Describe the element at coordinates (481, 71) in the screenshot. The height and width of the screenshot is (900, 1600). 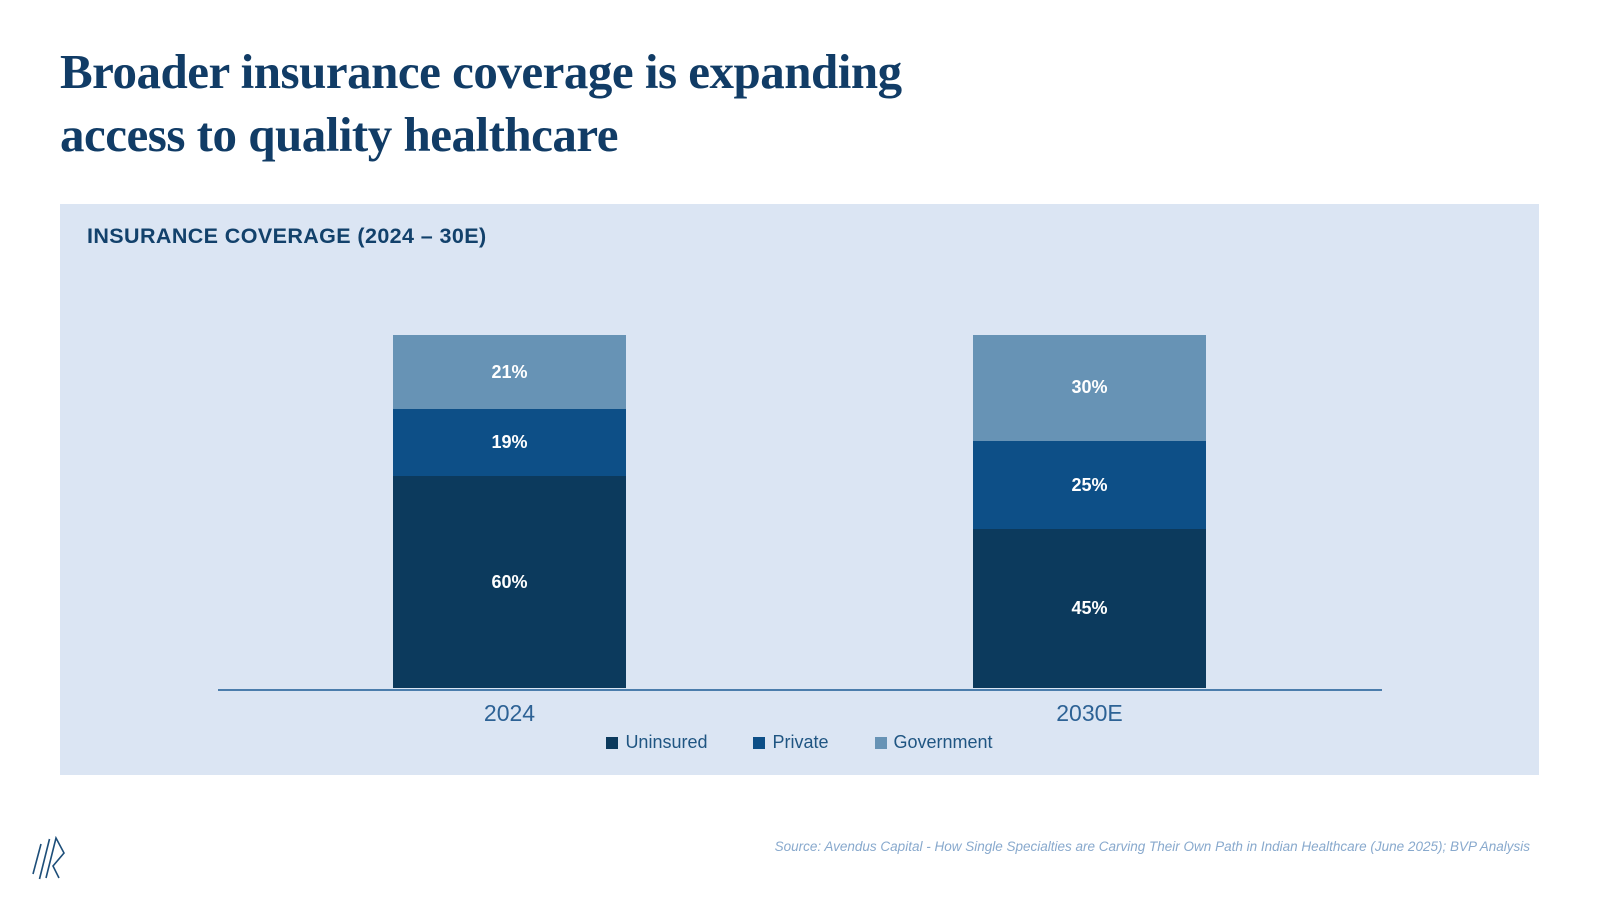
I see `title-line-1: Broader insurance coverage is expanding` at that location.